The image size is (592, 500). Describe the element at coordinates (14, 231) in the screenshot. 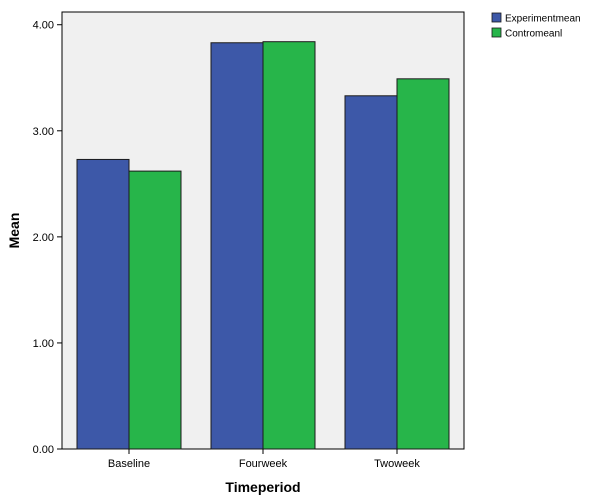

I see `y-axis-title: Mean` at that location.